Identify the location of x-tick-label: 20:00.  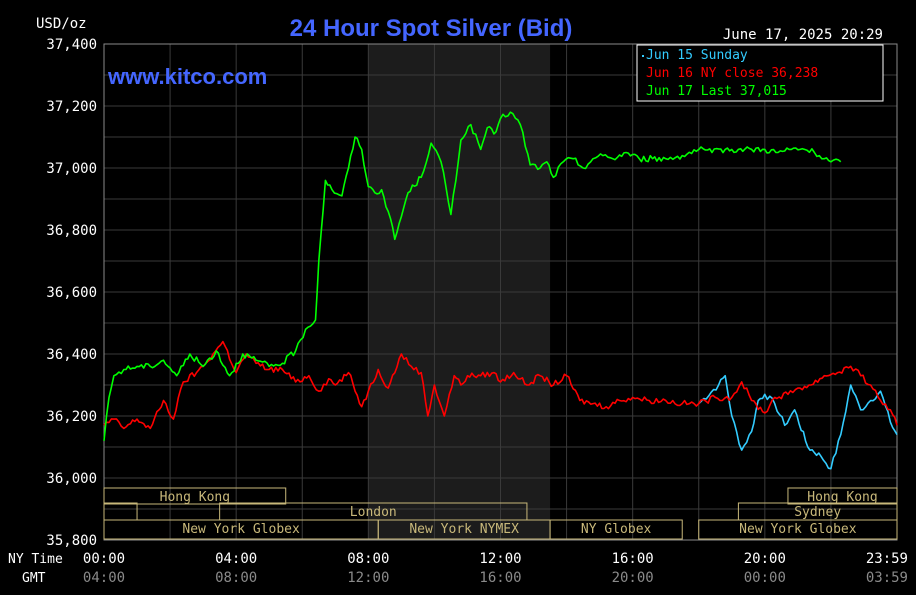
(765, 559).